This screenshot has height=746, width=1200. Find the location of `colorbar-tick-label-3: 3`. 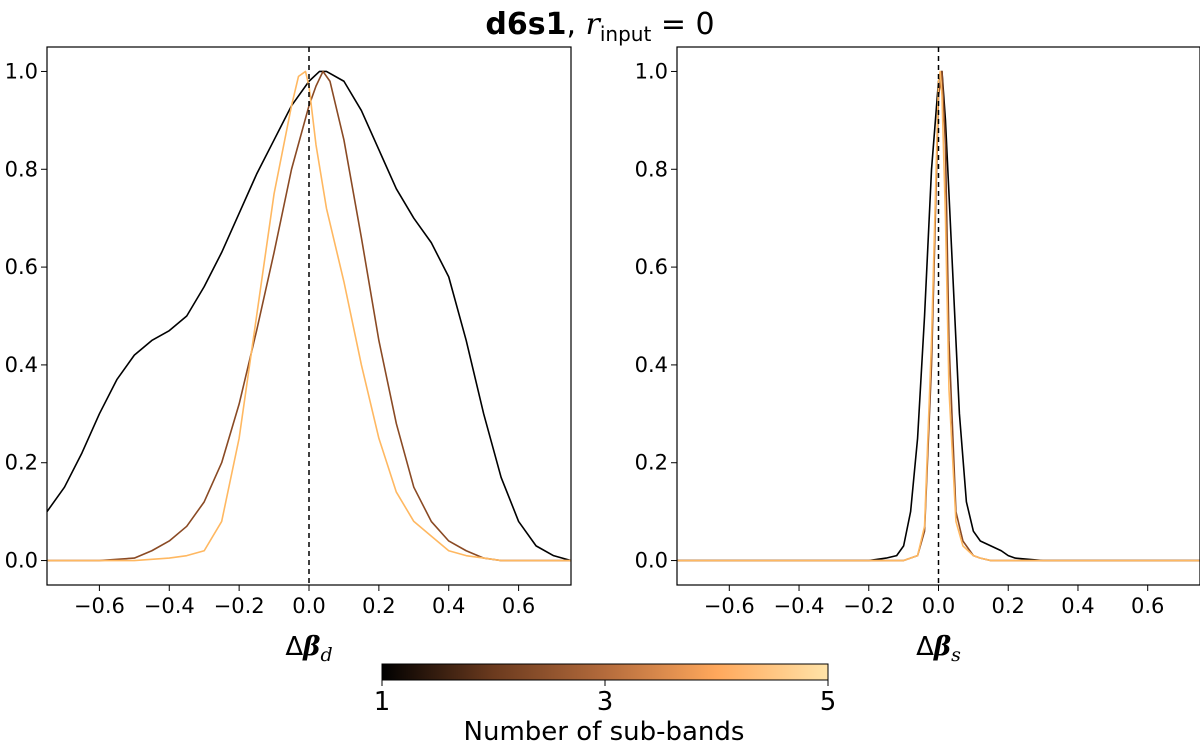

colorbar-tick-label-3: 3 is located at coordinates (605, 702).